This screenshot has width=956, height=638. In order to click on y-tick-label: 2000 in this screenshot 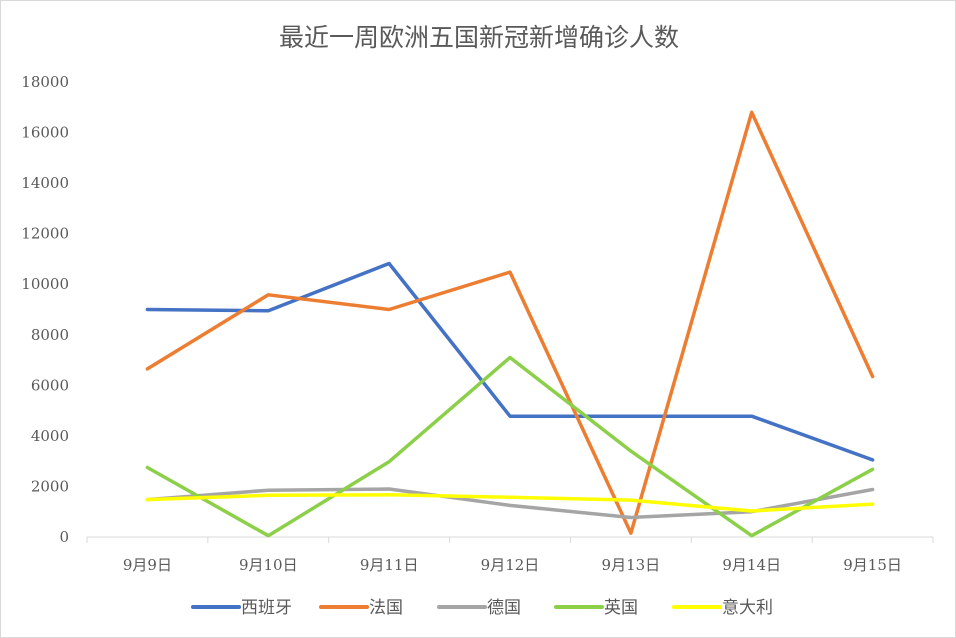, I will do `click(50, 486)`.